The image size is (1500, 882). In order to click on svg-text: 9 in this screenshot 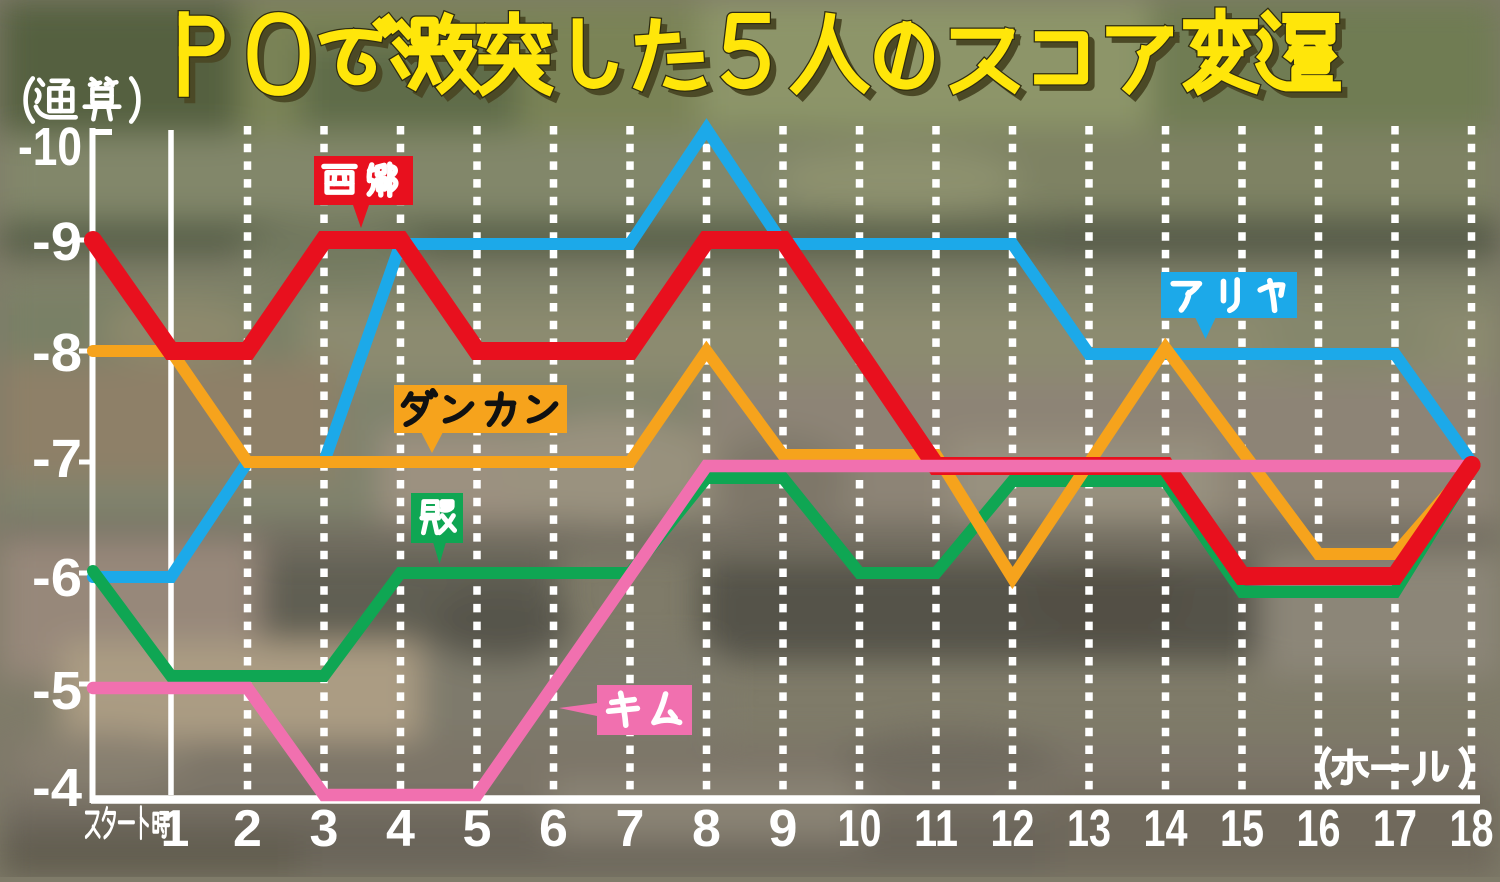, I will do `click(783, 829)`.